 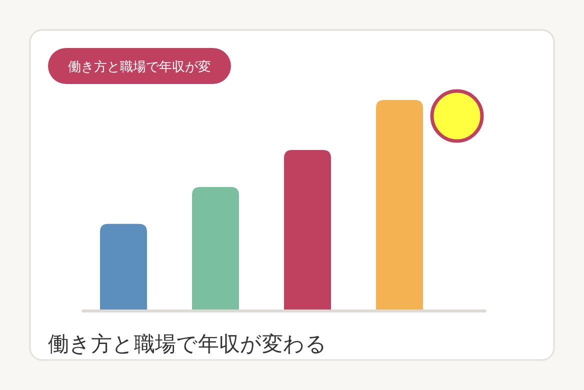 What do you see at coordinates (187, 344) in the screenshot?
I see `text: 働き方と職場で年収が変わる` at bounding box center [187, 344].